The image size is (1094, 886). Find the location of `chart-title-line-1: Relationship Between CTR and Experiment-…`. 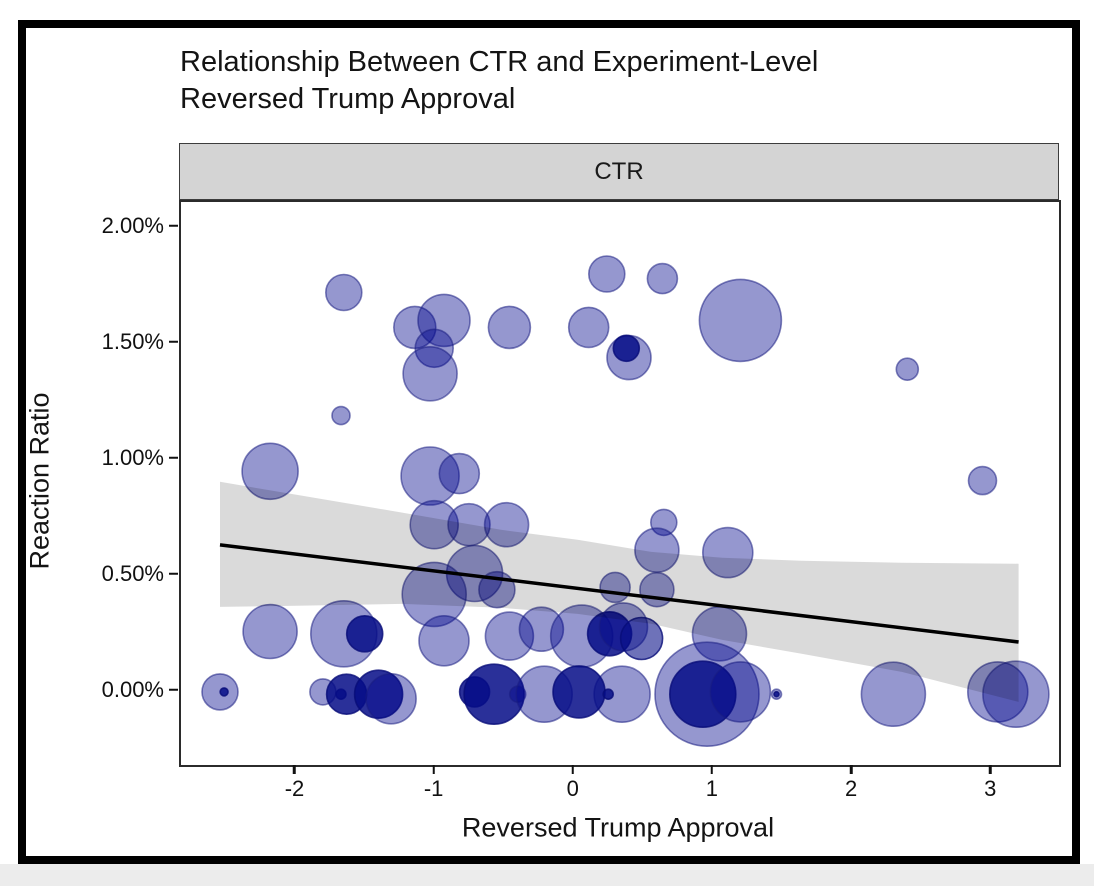

chart-title-line-1: Relationship Between CTR and Experiment-… is located at coordinates (499, 62).